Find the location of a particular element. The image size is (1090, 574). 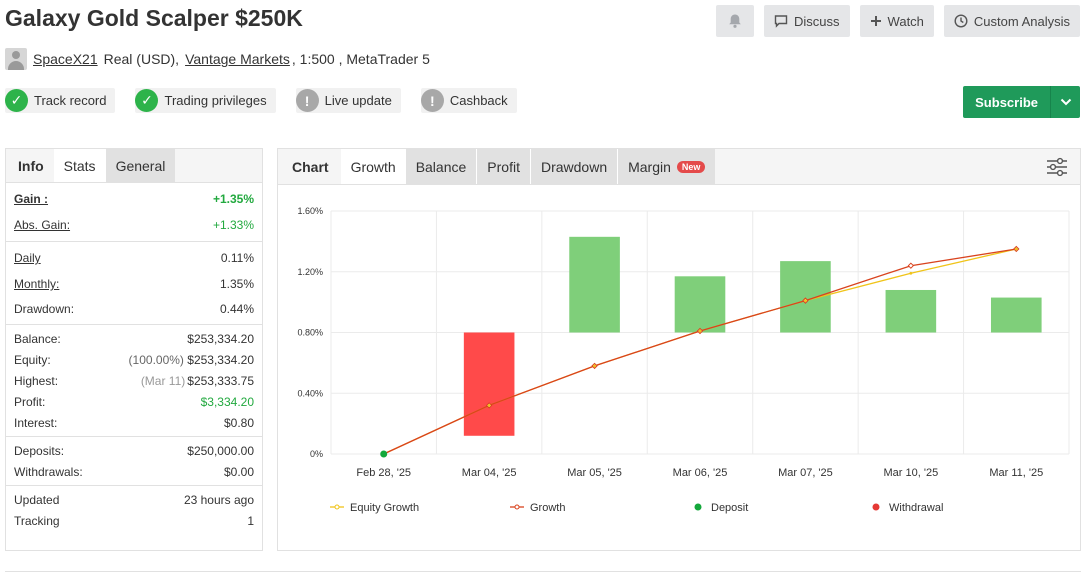

exclamation-icon: ! is located at coordinates (432, 100).